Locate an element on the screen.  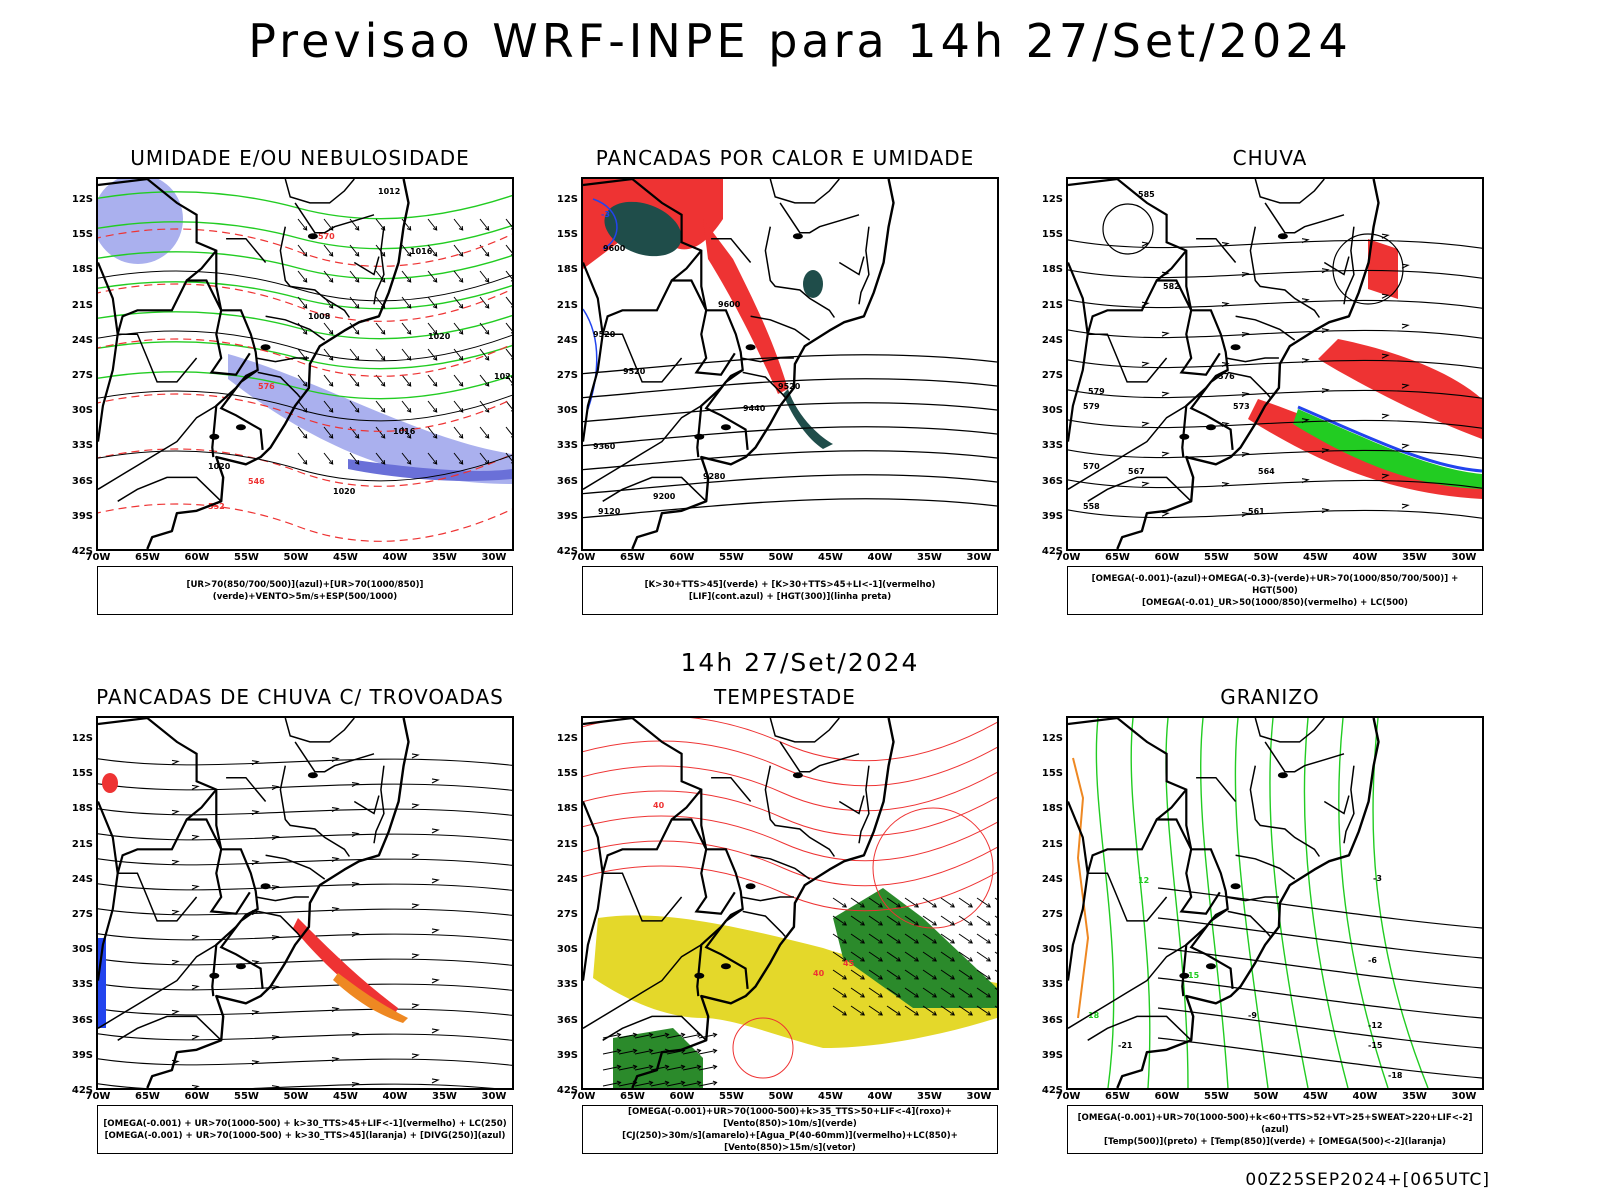
lon-tick-label: 45W is located at coordinates (345, 557).